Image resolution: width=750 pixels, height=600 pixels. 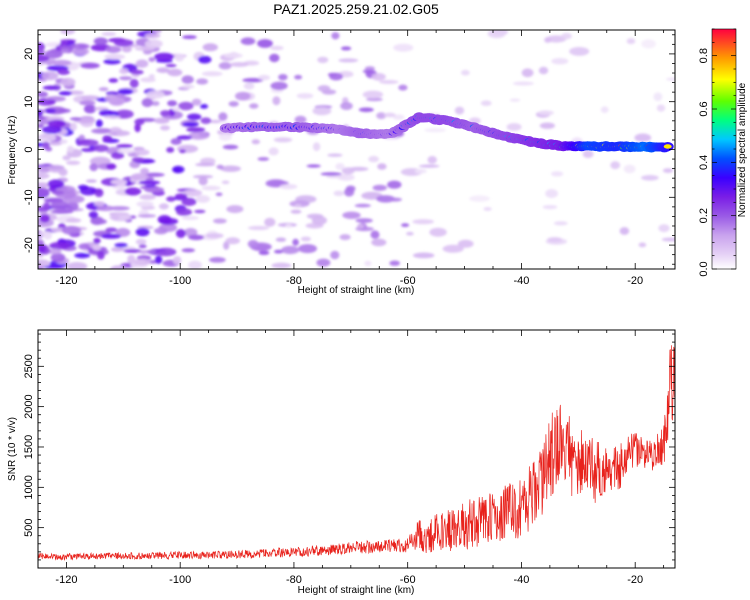 I want to click on spectrogram-x-tick-label: -60, so click(x=408, y=281).